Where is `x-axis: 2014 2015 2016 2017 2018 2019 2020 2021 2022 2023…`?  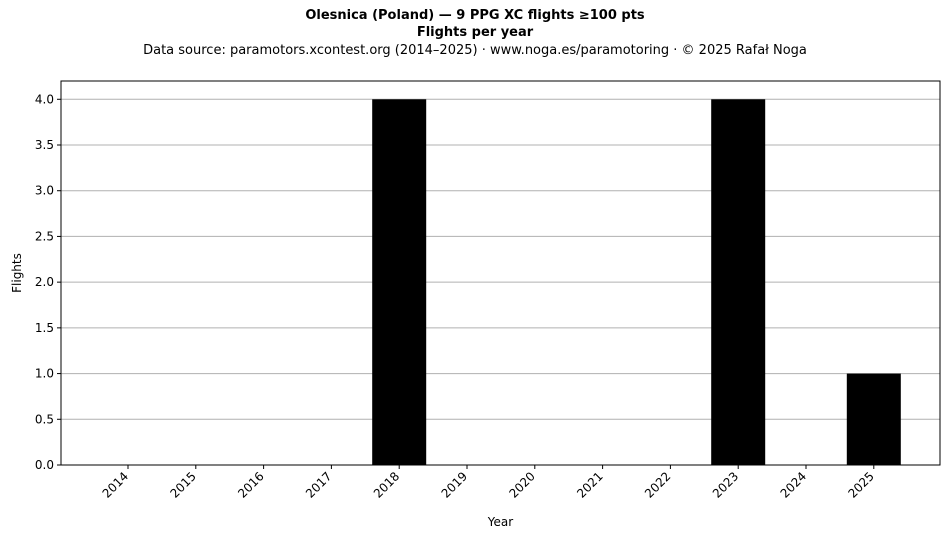
x-axis: 2014 2015 2016 2017 2018 2019 2020 2021 2022 2023… is located at coordinates (488, 483).